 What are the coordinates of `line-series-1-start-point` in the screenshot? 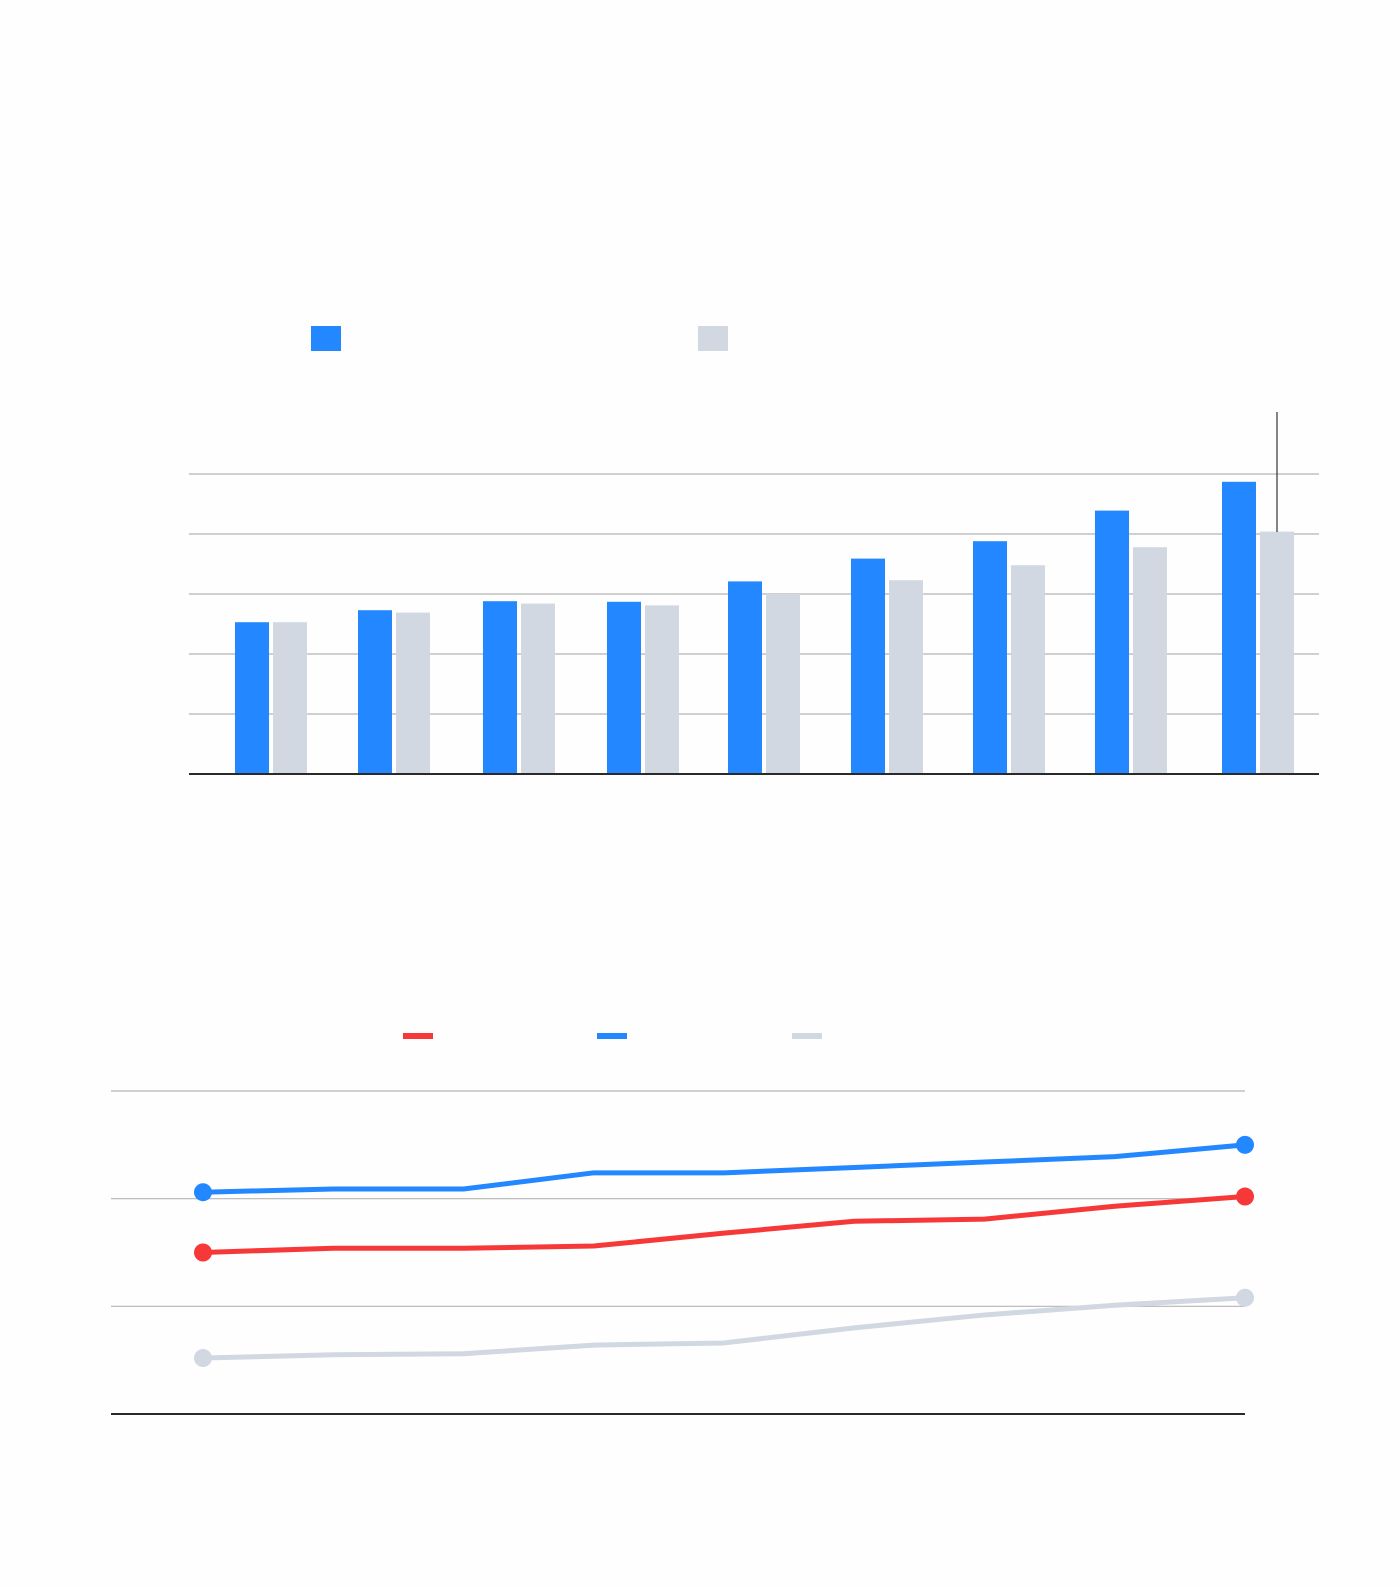 It's located at (203, 1252).